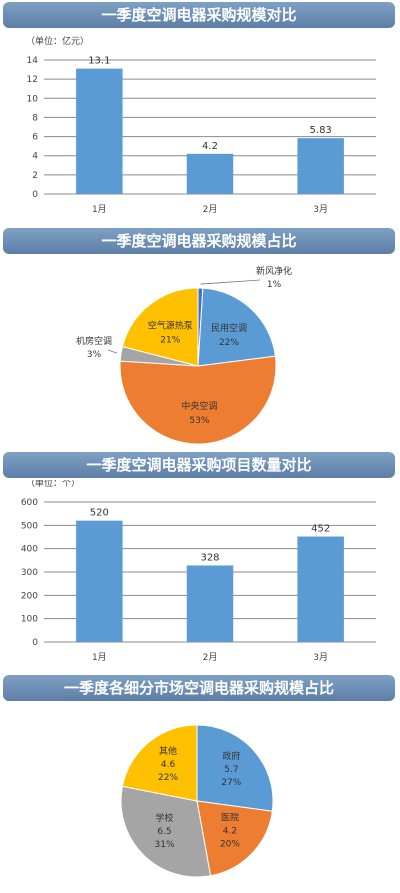 The width and height of the screenshot is (400, 893). What do you see at coordinates (99, 209) in the screenshot?
I see `chart-1-x-tick-label: 1月` at bounding box center [99, 209].